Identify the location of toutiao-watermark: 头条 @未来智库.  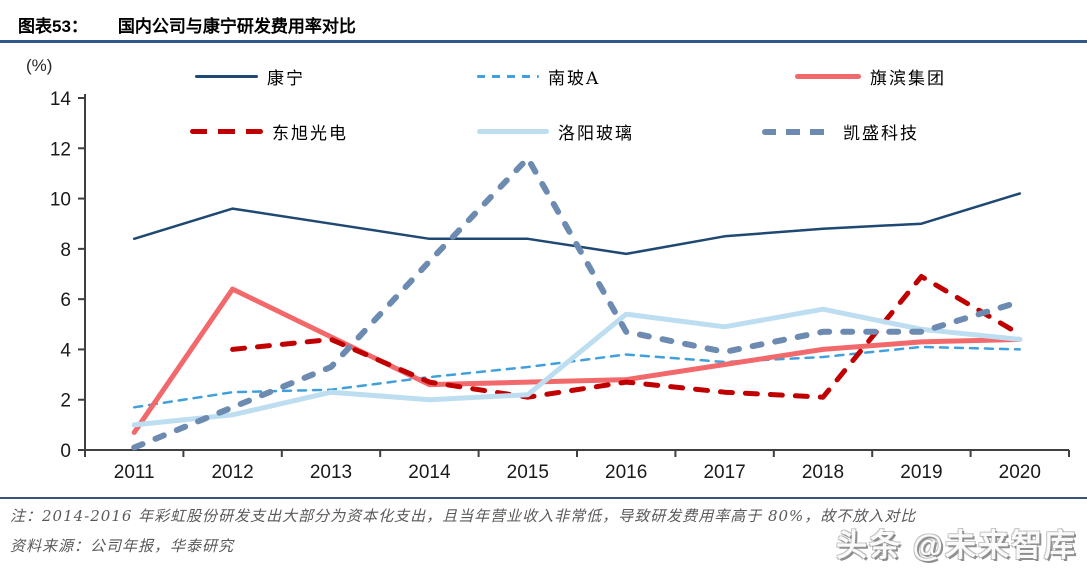
(956, 545).